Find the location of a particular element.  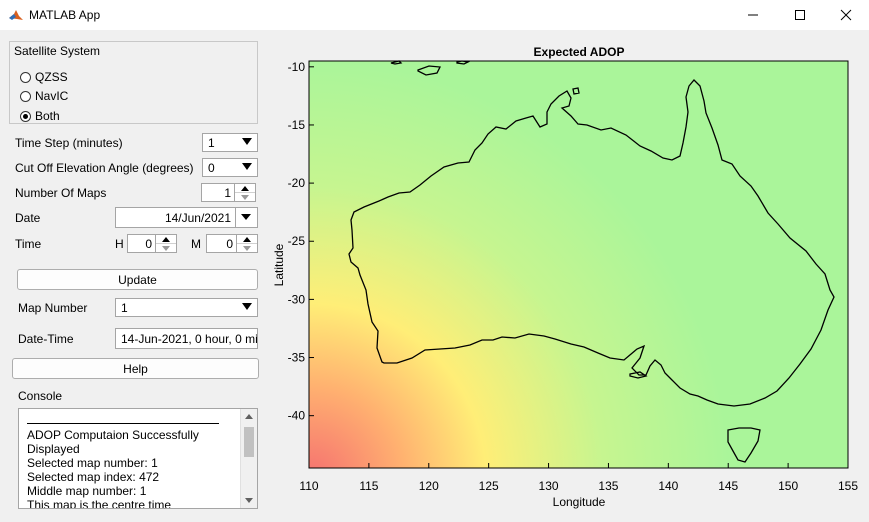

x-tick-label: 120 is located at coordinates (429, 486).